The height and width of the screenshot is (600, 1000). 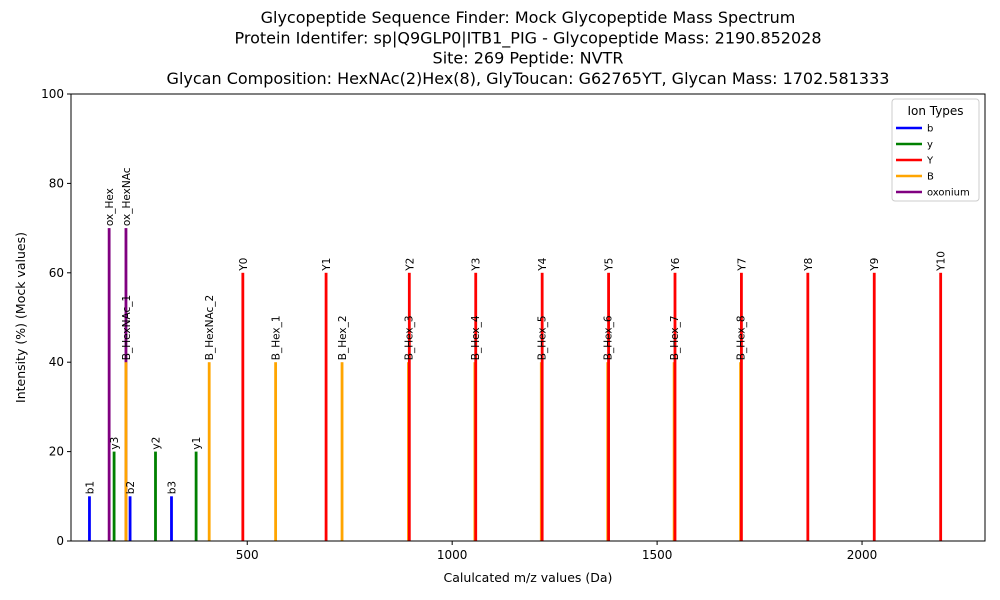 What do you see at coordinates (243, 406) in the screenshot?
I see `peak-Y0` at bounding box center [243, 406].